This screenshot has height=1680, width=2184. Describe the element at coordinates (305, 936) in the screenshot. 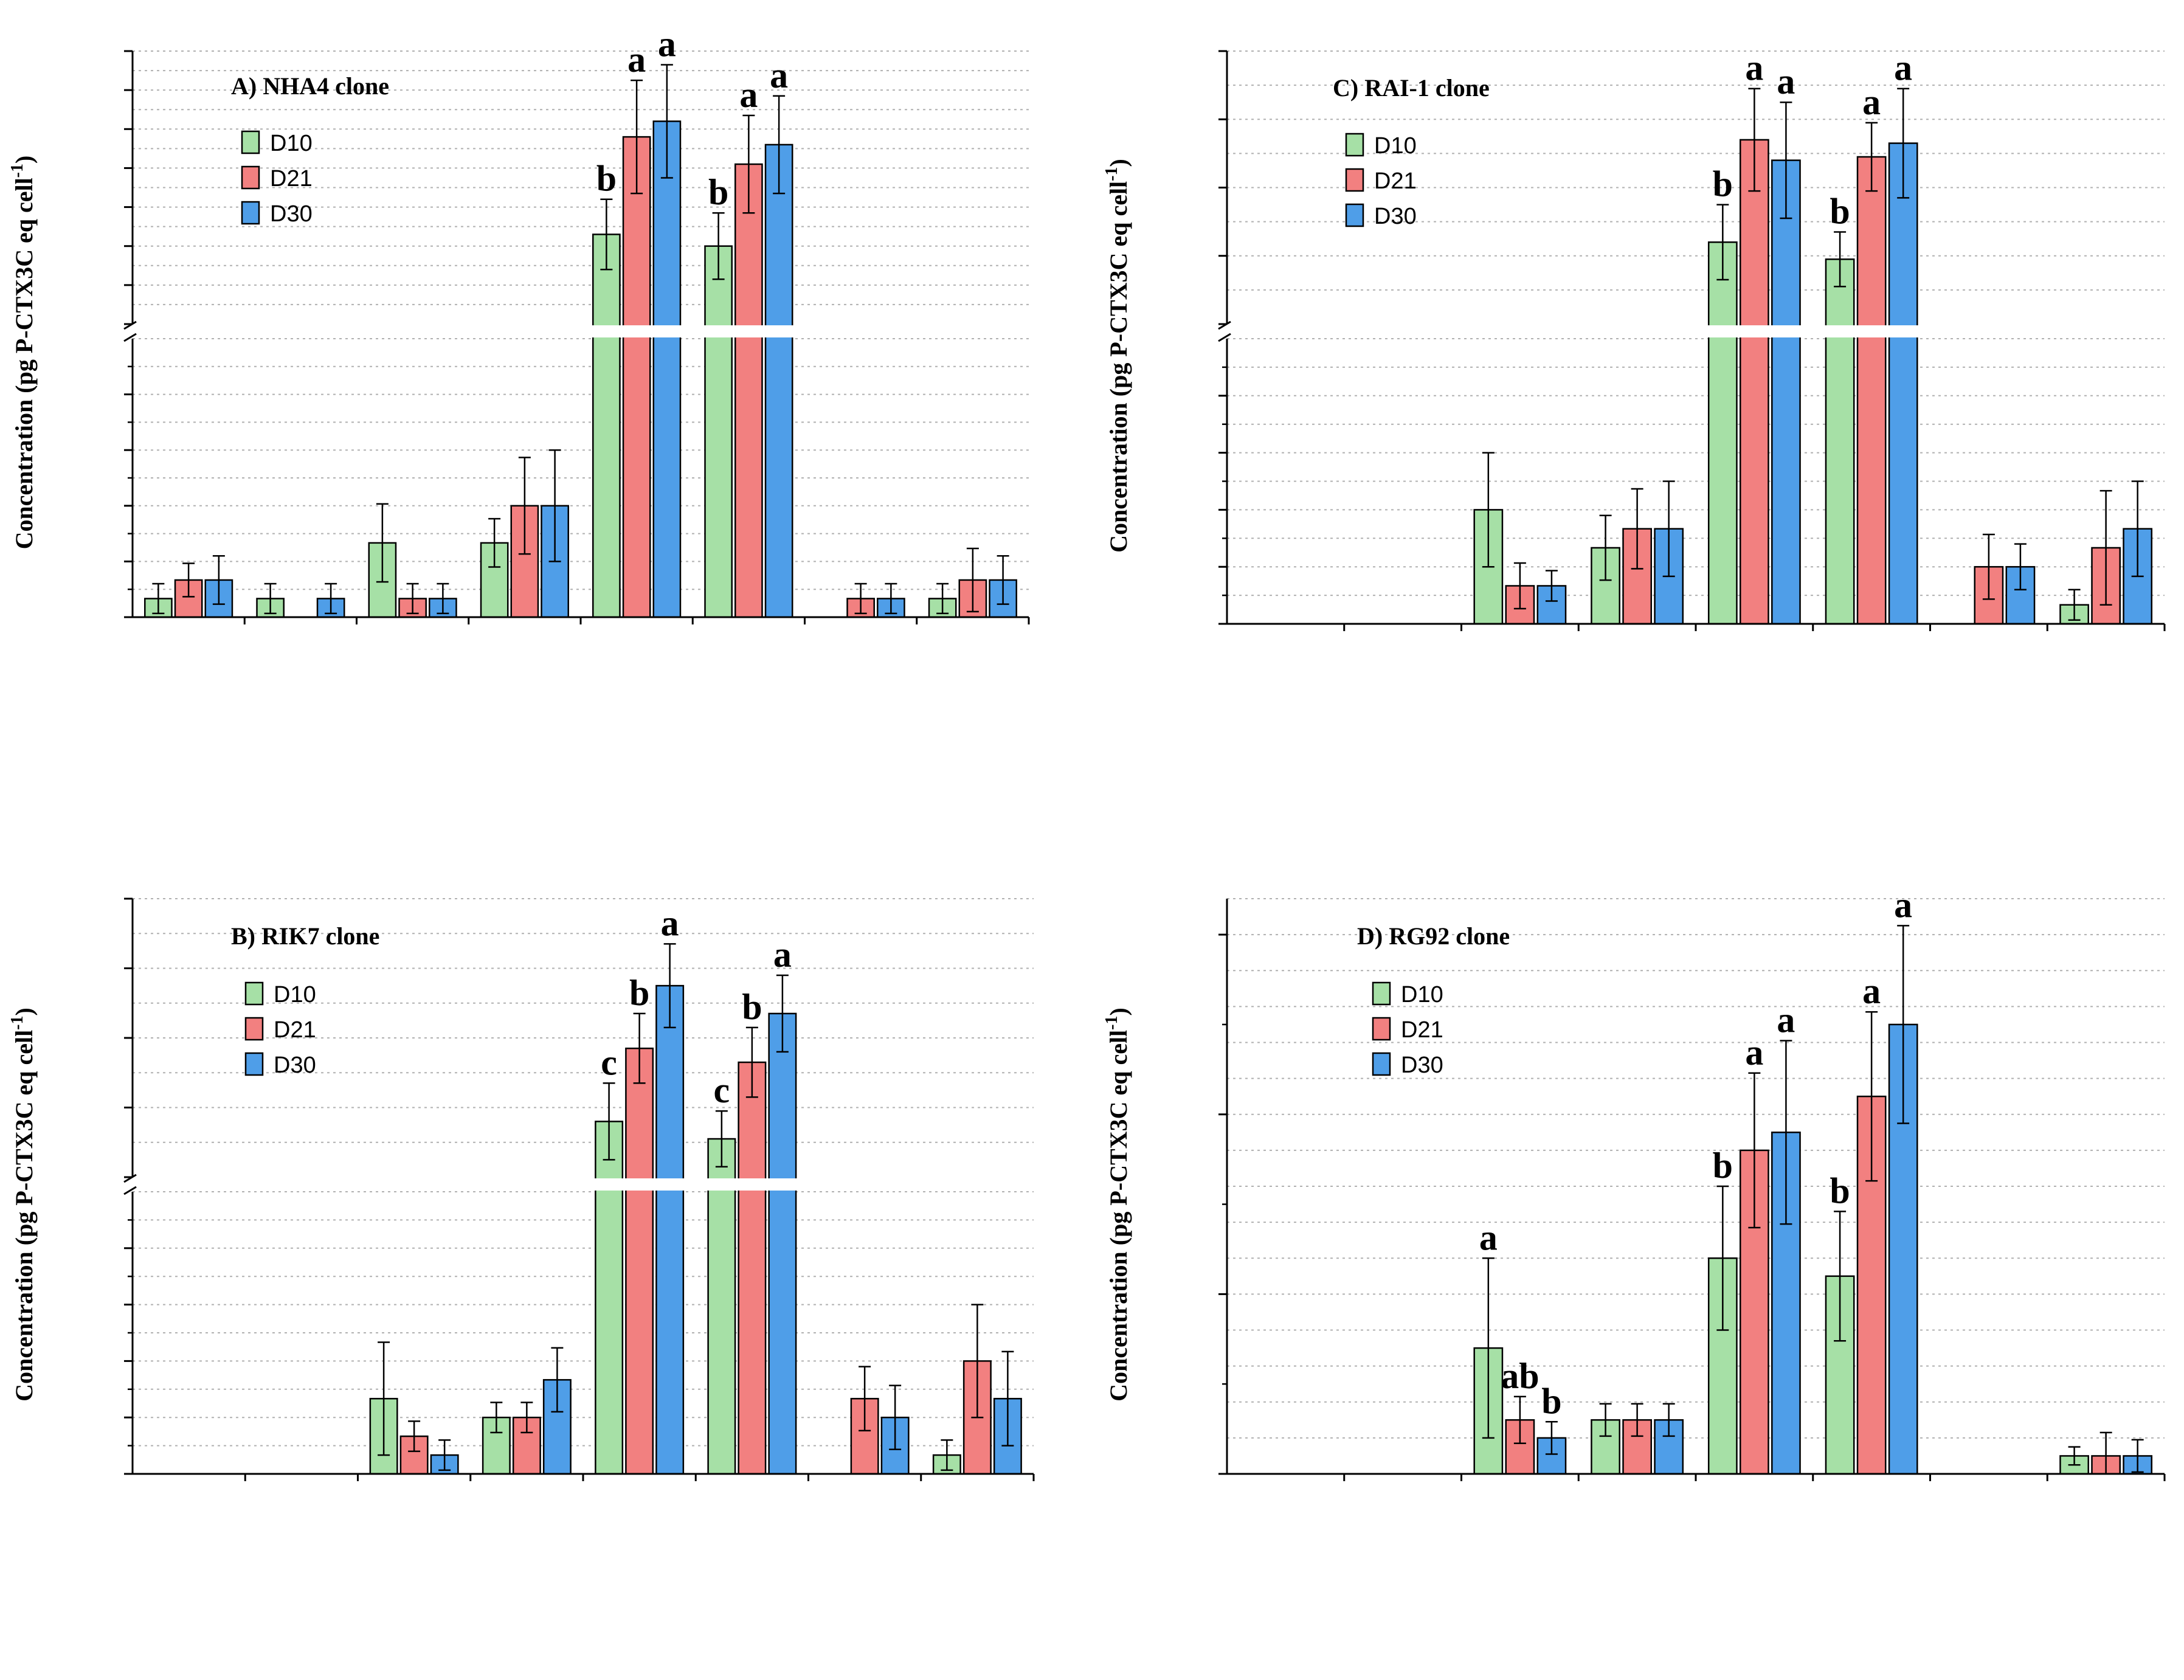

I see `panel-title: B) RIK7 clone` at that location.